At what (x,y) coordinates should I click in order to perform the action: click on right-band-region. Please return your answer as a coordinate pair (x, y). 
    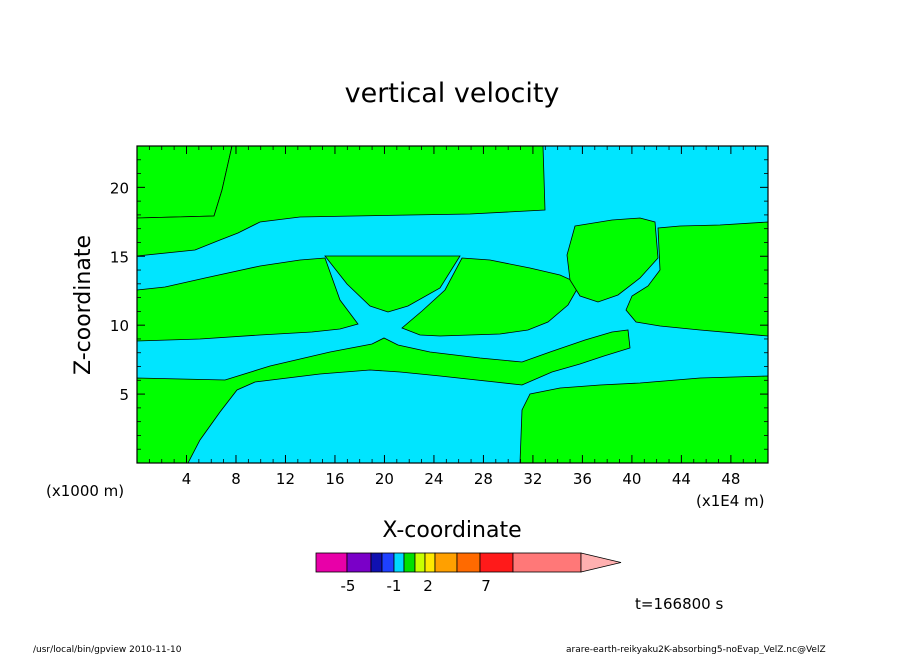
    Looking at the image, I should click on (696, 279).